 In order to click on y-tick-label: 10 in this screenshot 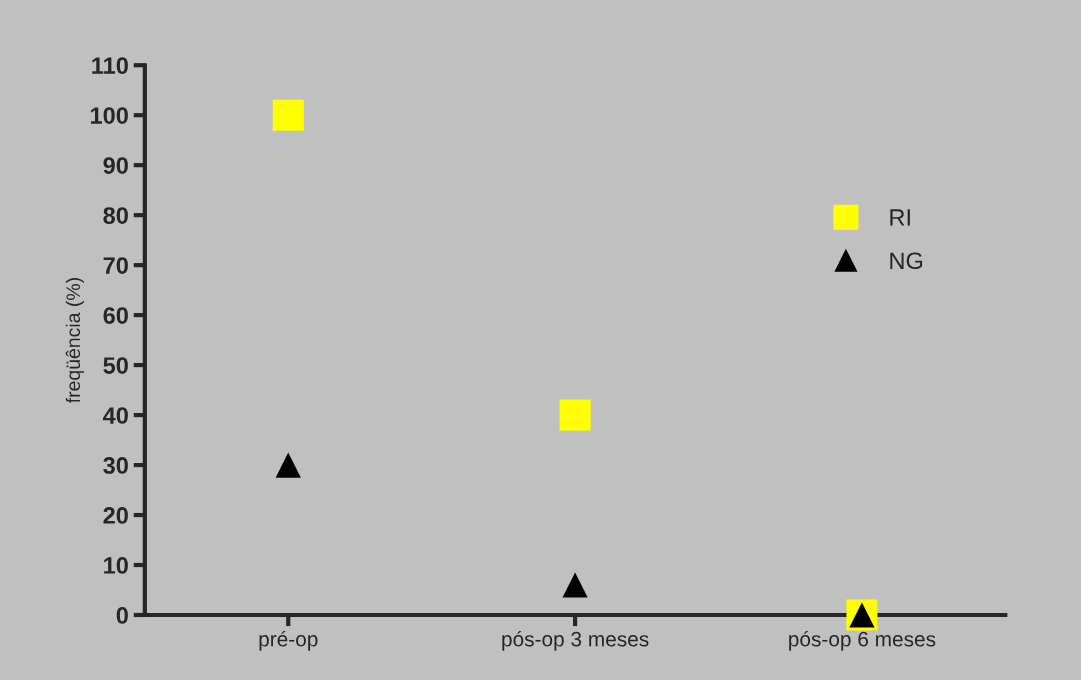, I will do `click(116, 565)`.